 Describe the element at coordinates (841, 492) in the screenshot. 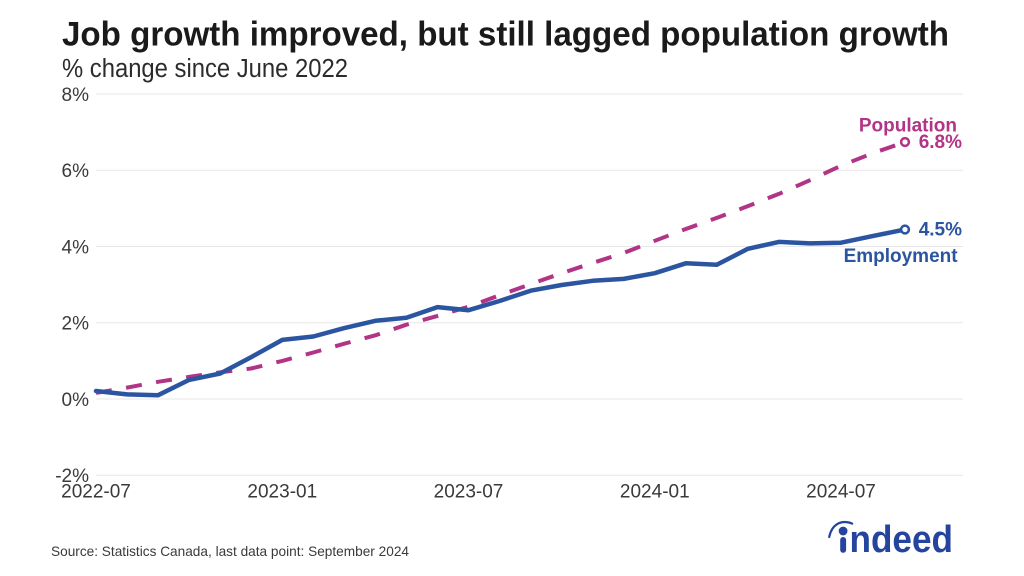

I see `svg-text: 2024-07` at that location.